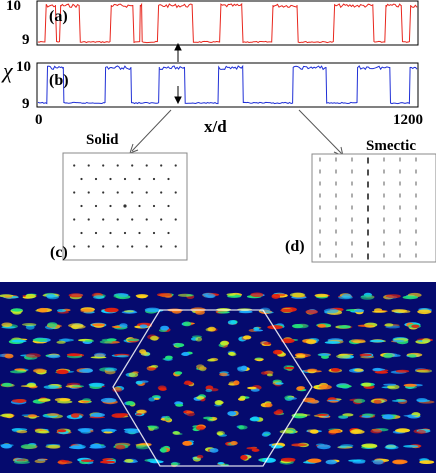 The height and width of the screenshot is (473, 436). Describe the element at coordinates (408, 120) in the screenshot. I see `x-tick-end: 1200` at that location.